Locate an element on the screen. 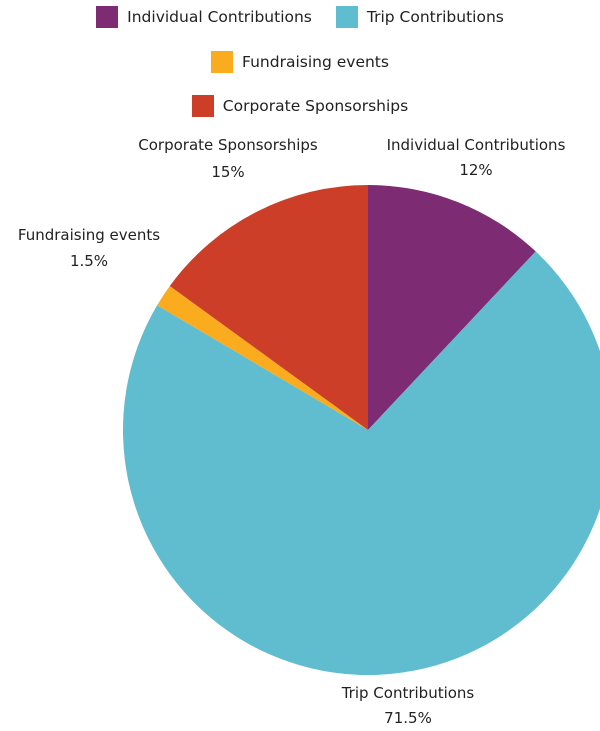  slice-value-trip-contributions: 71.5% is located at coordinates (408, 718).